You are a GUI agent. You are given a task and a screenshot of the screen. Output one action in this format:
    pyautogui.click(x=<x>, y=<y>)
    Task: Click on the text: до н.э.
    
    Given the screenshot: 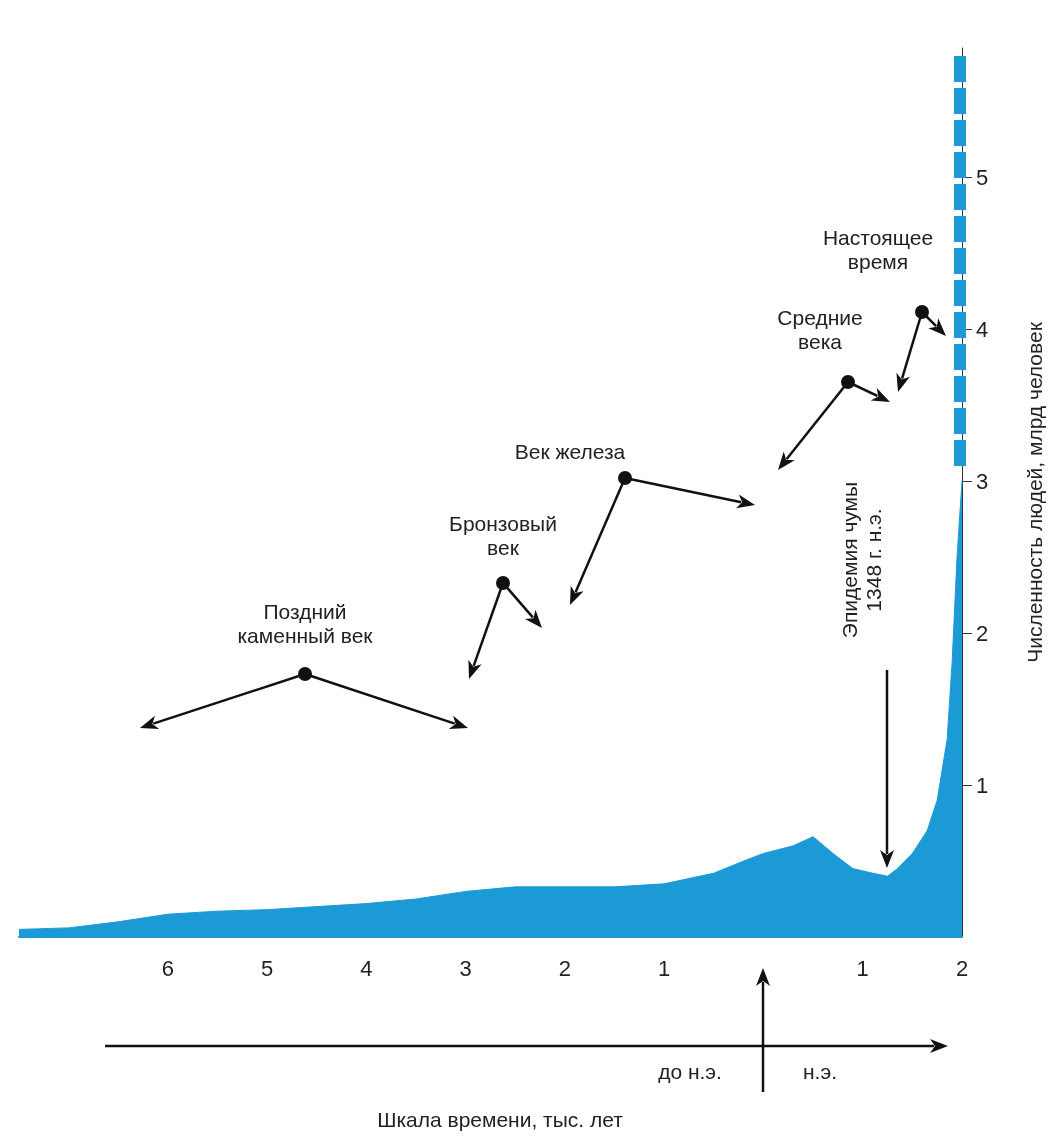 What is the action you would take?
    pyautogui.click(x=690, y=1072)
    